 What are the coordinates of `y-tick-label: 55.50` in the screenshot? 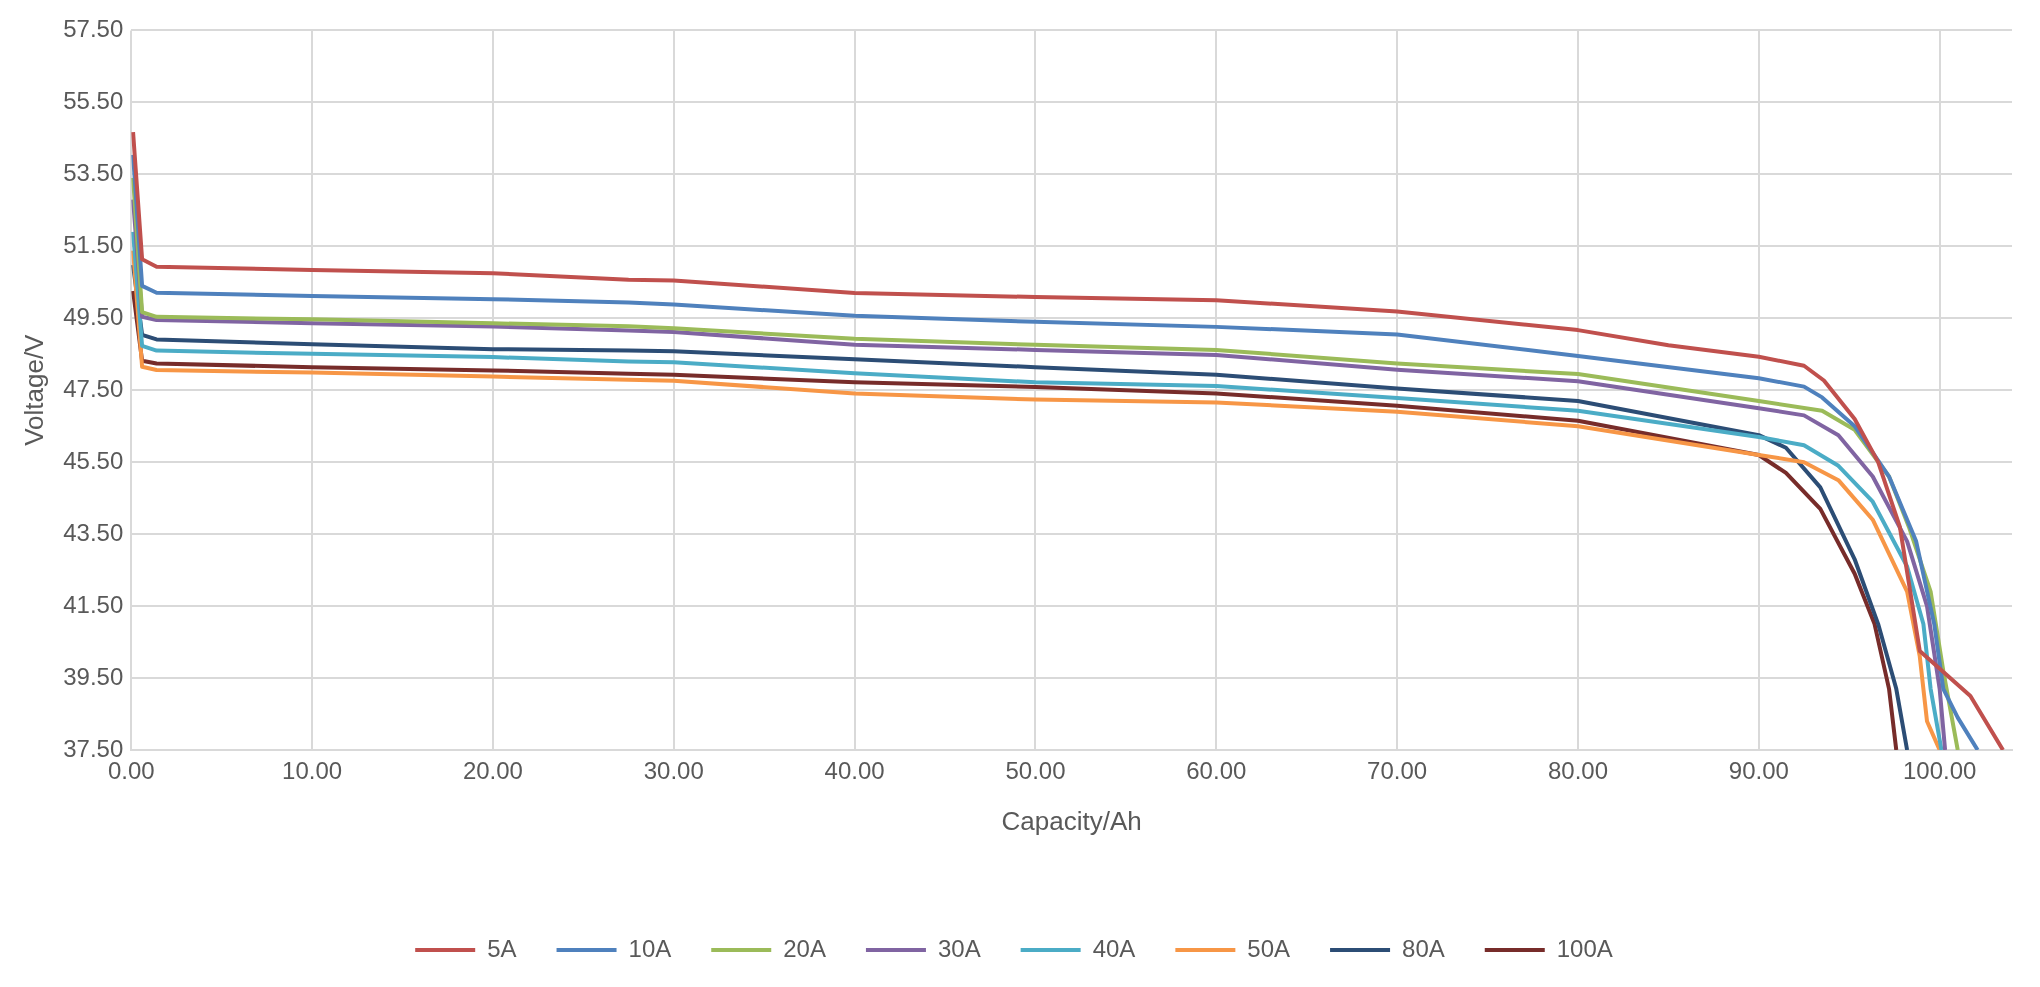 It's located at (93, 100).